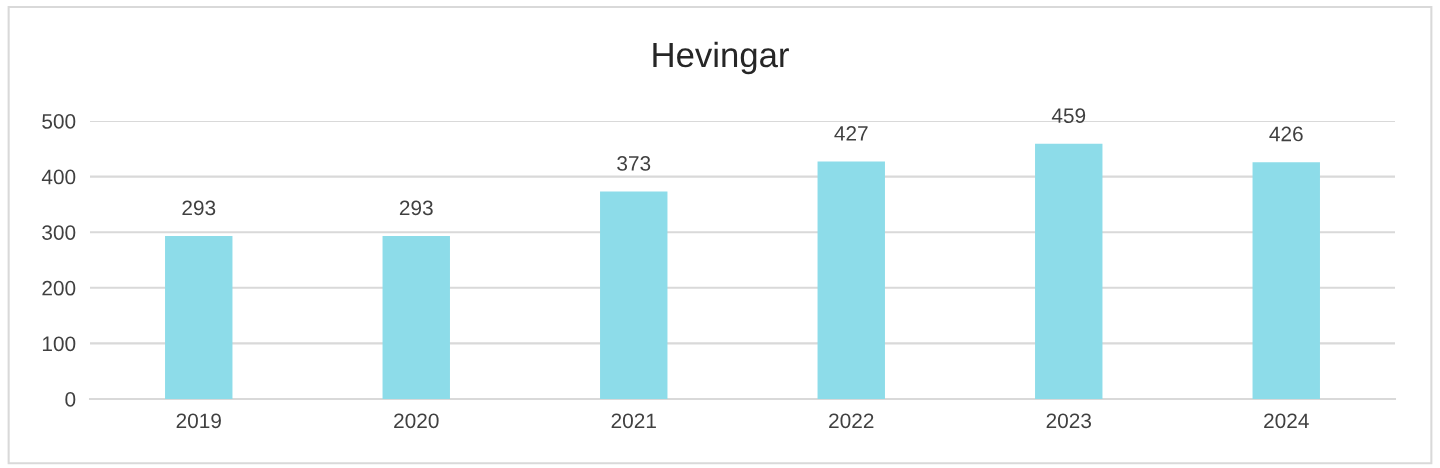  I want to click on y-tick-label: 200, so click(59, 288).